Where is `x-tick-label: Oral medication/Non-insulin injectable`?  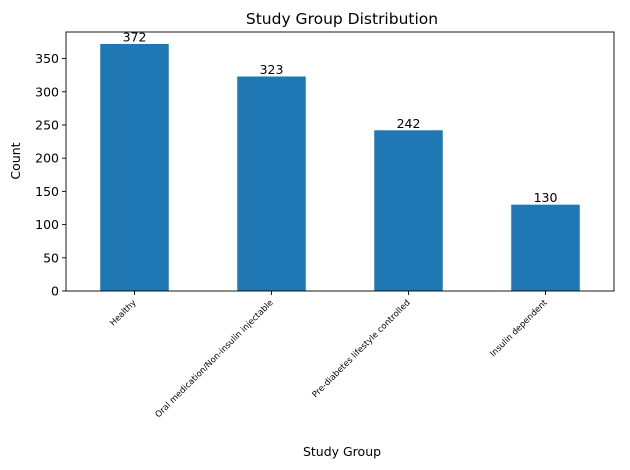 x-tick-label: Oral medication/Non-insulin injectable is located at coordinates (215, 359).